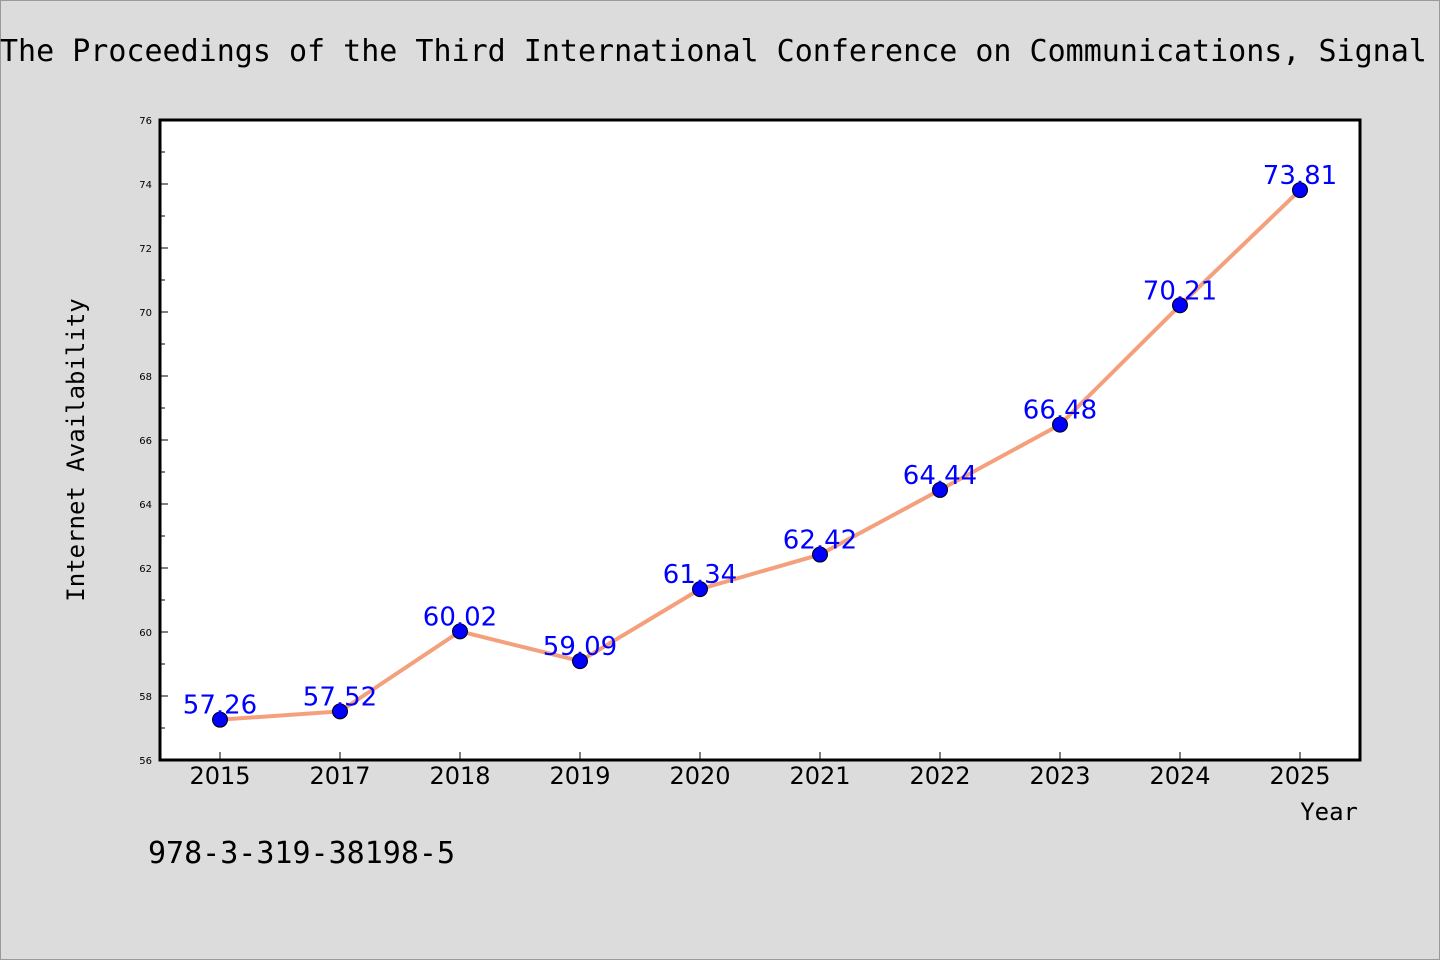 The height and width of the screenshot is (960, 1440). Describe the element at coordinates (460, 617) in the screenshot. I see `data-label: 60.02` at that location.